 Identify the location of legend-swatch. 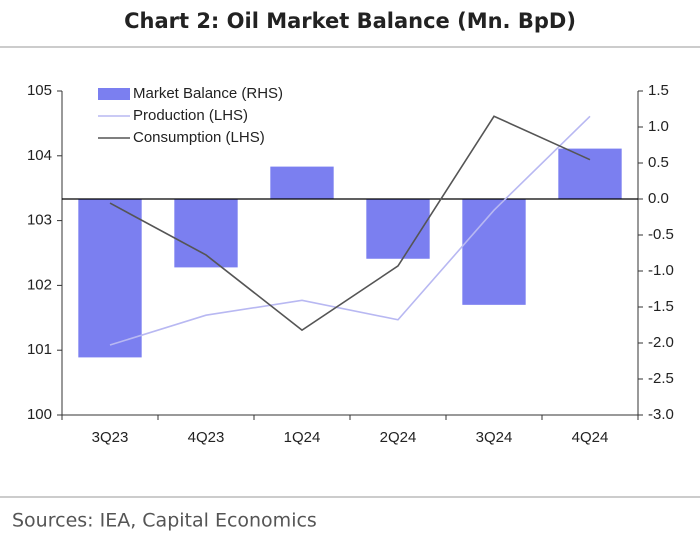
(114, 94).